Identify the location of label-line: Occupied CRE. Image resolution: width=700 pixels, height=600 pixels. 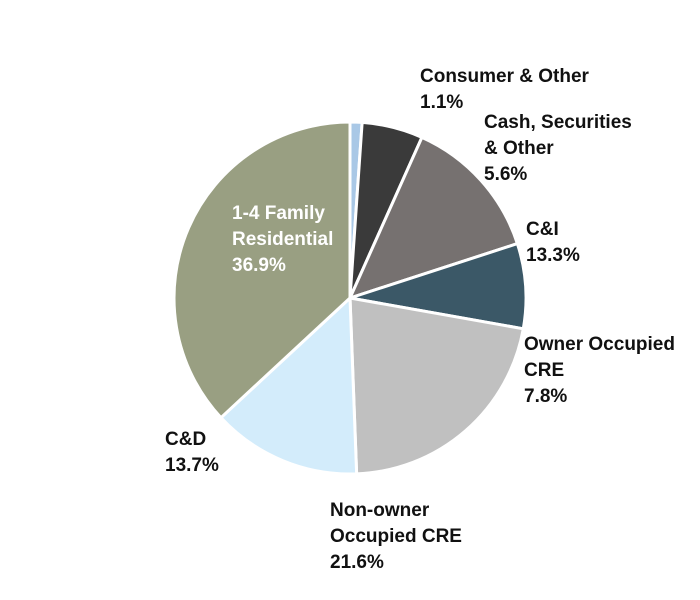
(396, 536).